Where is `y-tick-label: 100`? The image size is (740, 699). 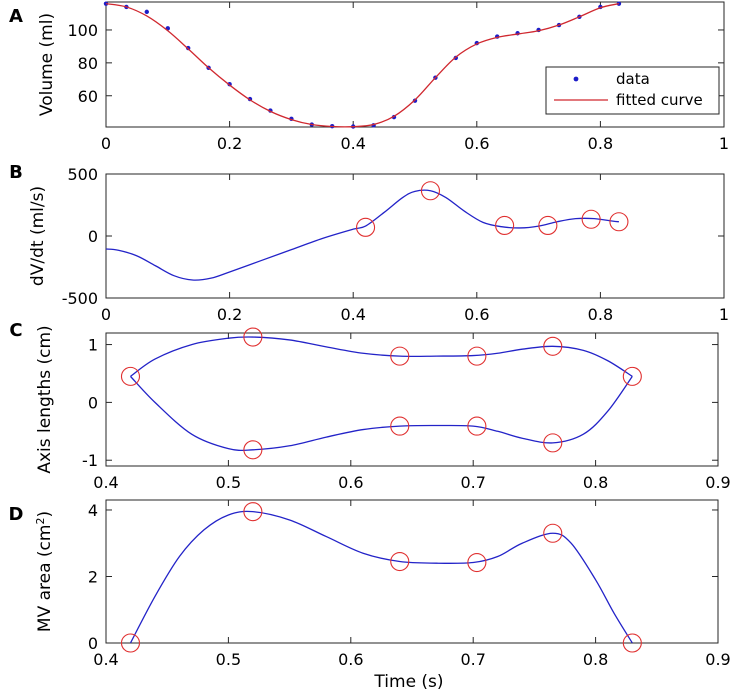 y-tick-label: 100 is located at coordinates (82, 30).